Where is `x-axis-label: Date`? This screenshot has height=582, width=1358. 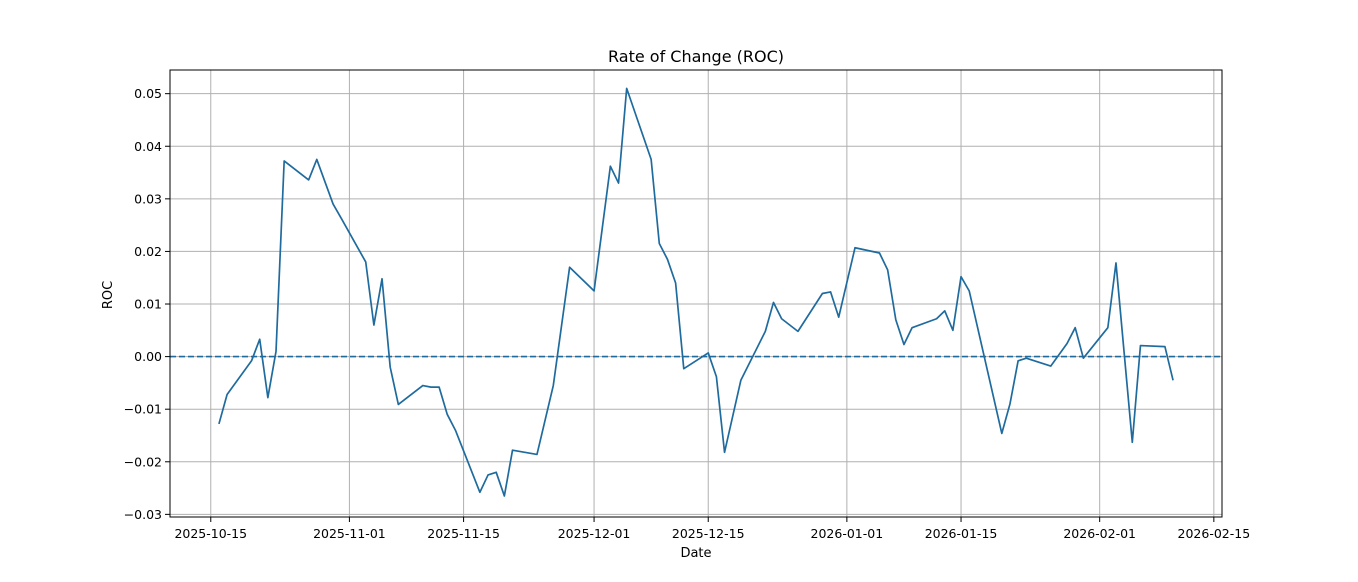 x-axis-label: Date is located at coordinates (695, 553).